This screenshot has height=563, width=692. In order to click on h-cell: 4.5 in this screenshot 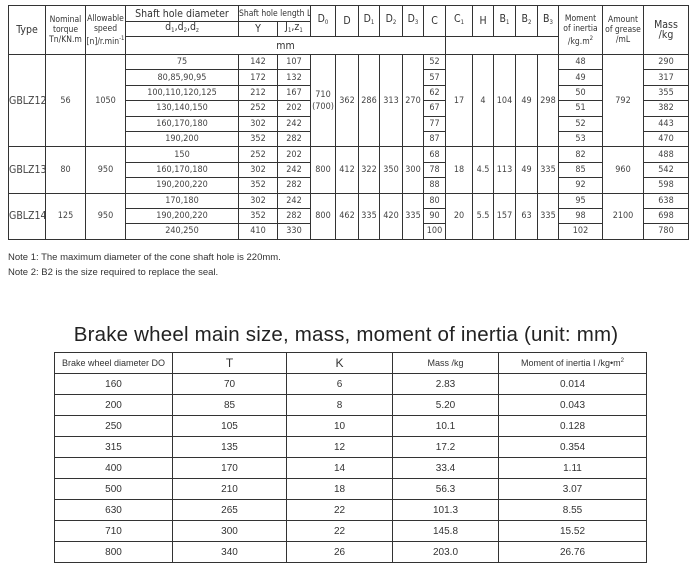, I will do `click(483, 170)`.